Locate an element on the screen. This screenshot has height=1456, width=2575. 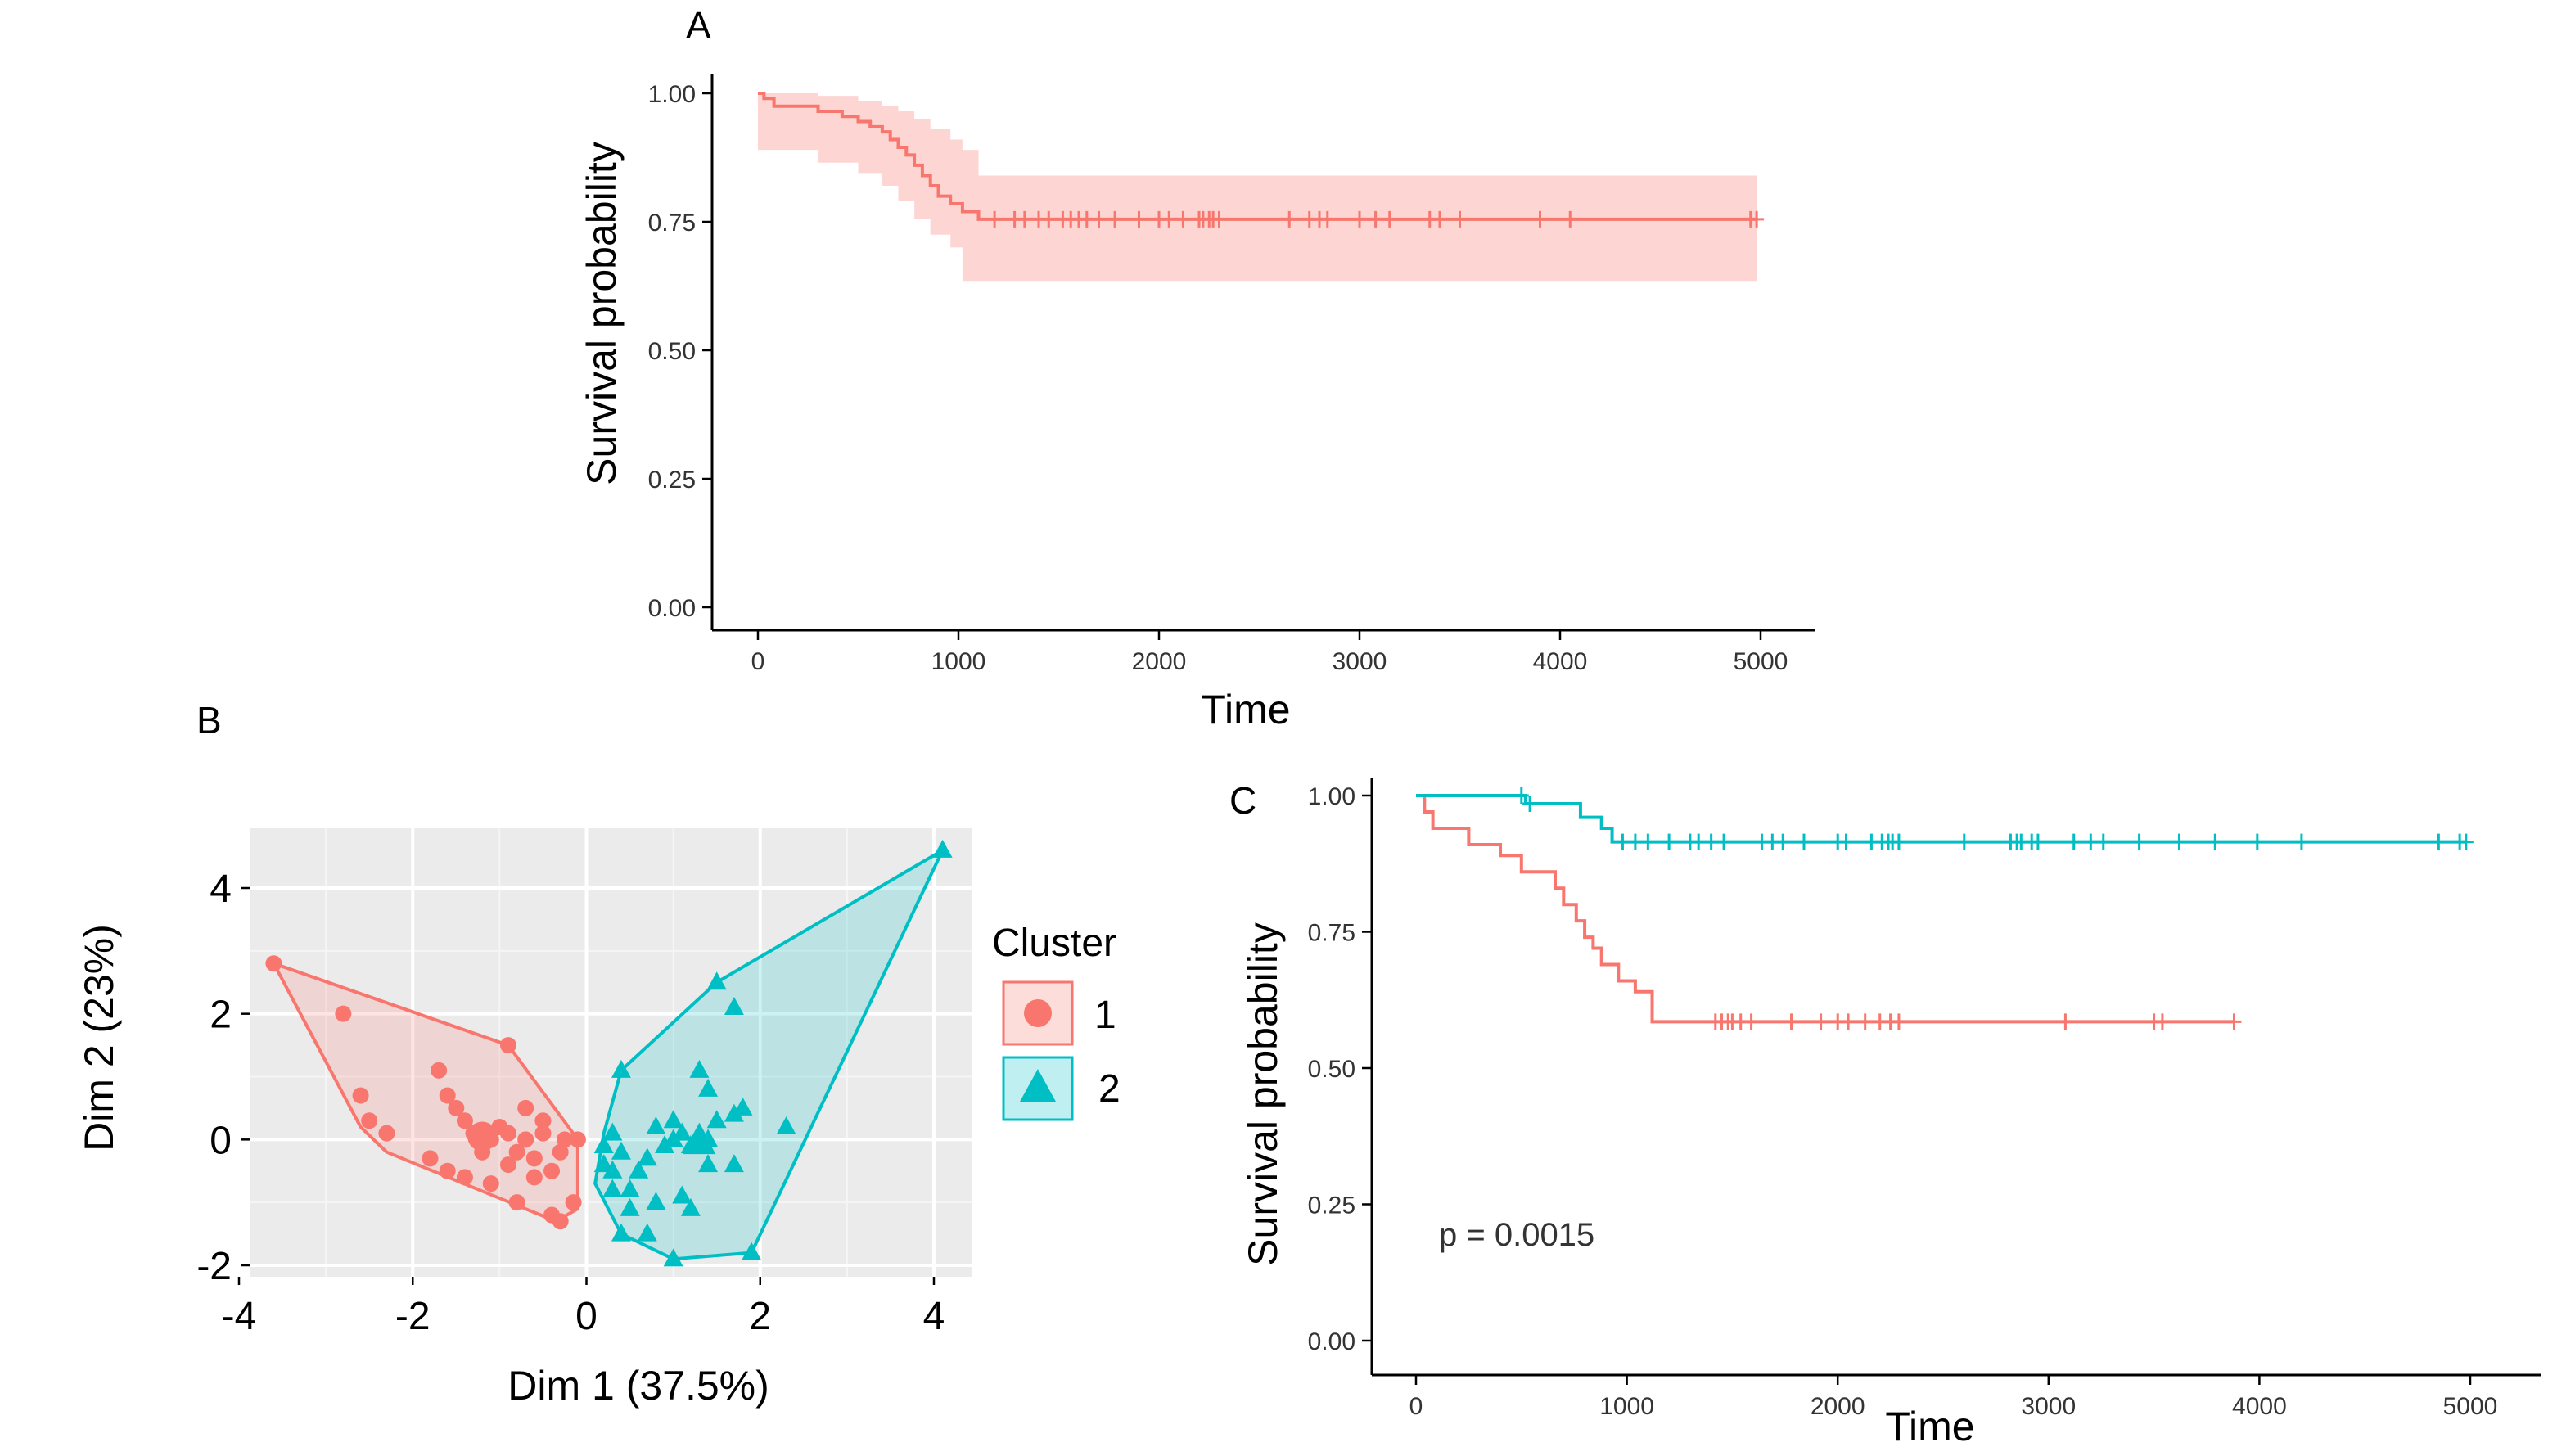
a-survival-curve is located at coordinates (1257, 156).